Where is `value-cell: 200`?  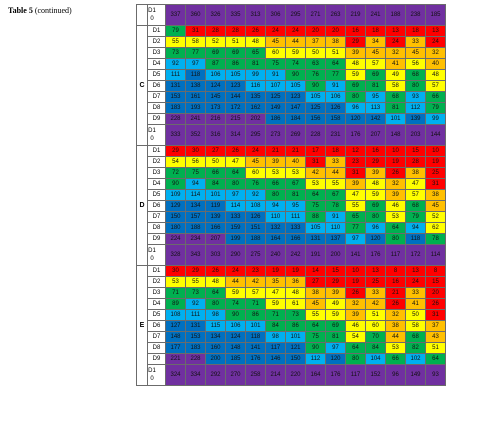 value-cell: 200 is located at coordinates (215, 359).